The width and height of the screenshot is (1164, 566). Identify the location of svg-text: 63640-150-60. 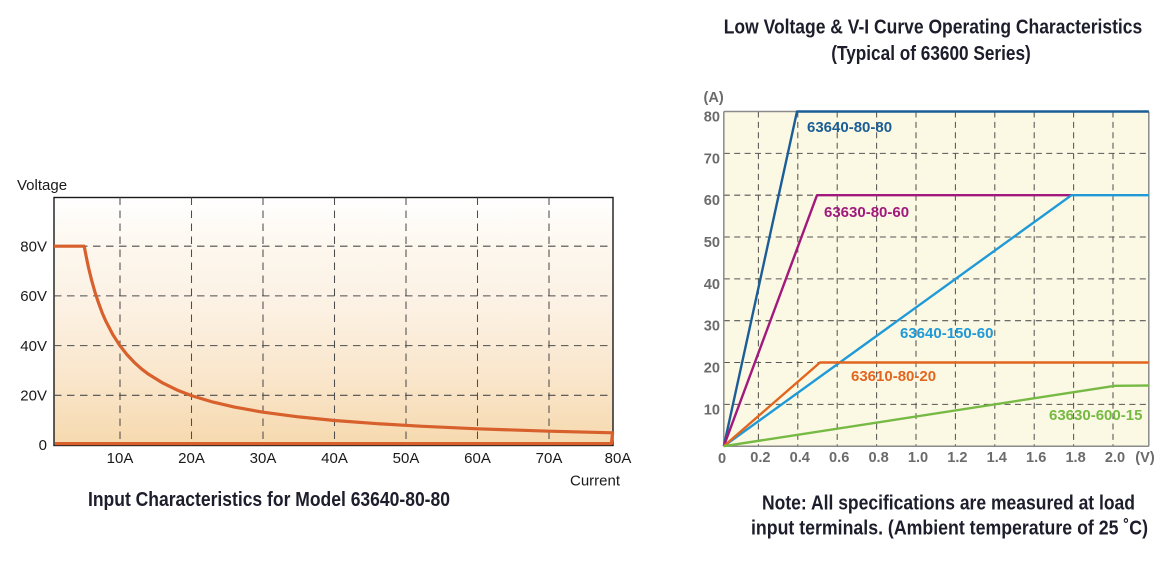
(946, 333).